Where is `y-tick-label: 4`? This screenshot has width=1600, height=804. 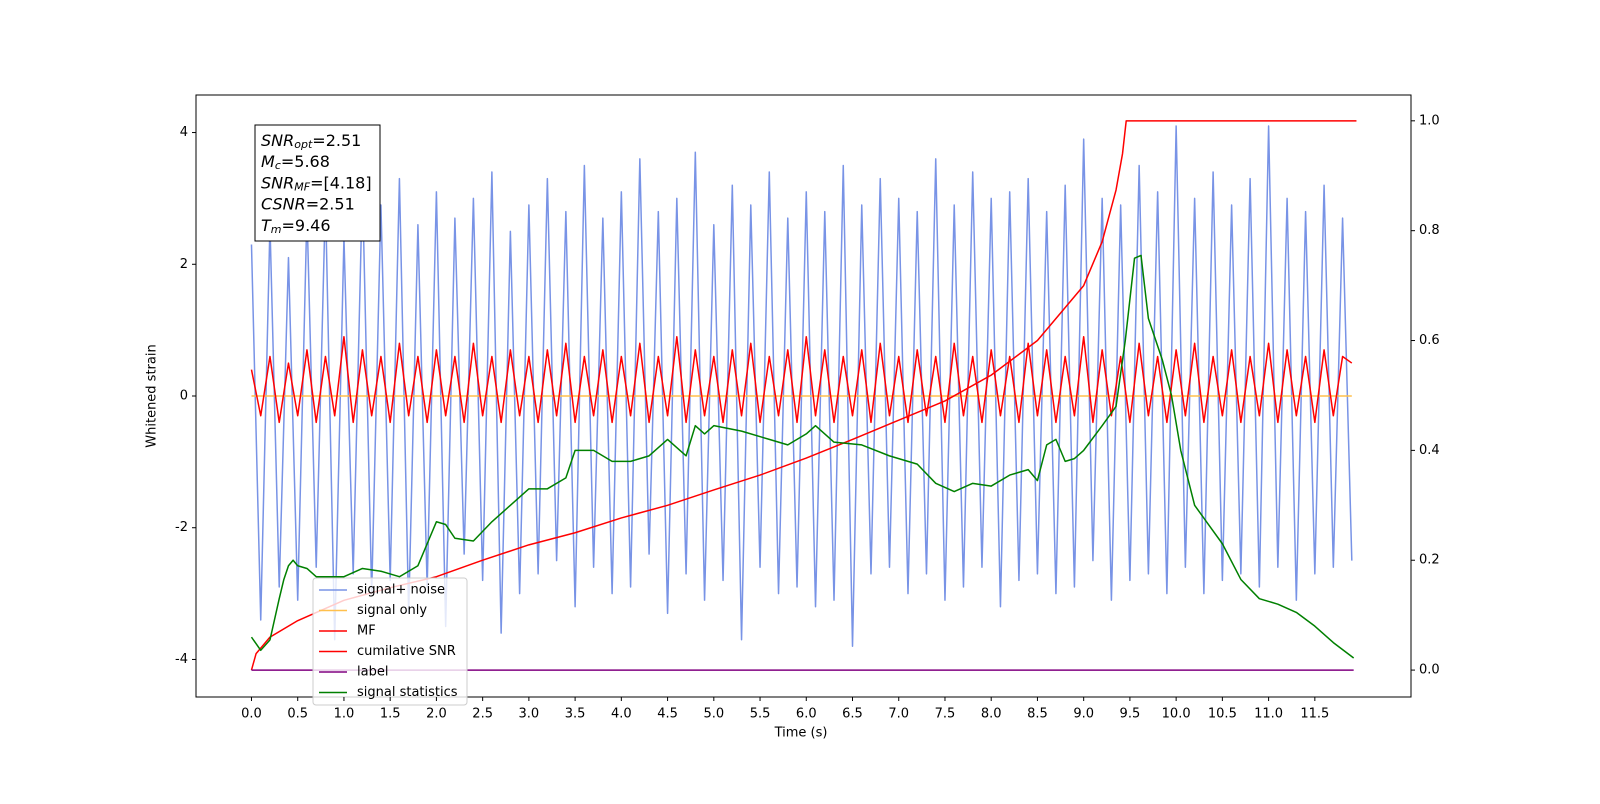 y-tick-label: 4 is located at coordinates (184, 132).